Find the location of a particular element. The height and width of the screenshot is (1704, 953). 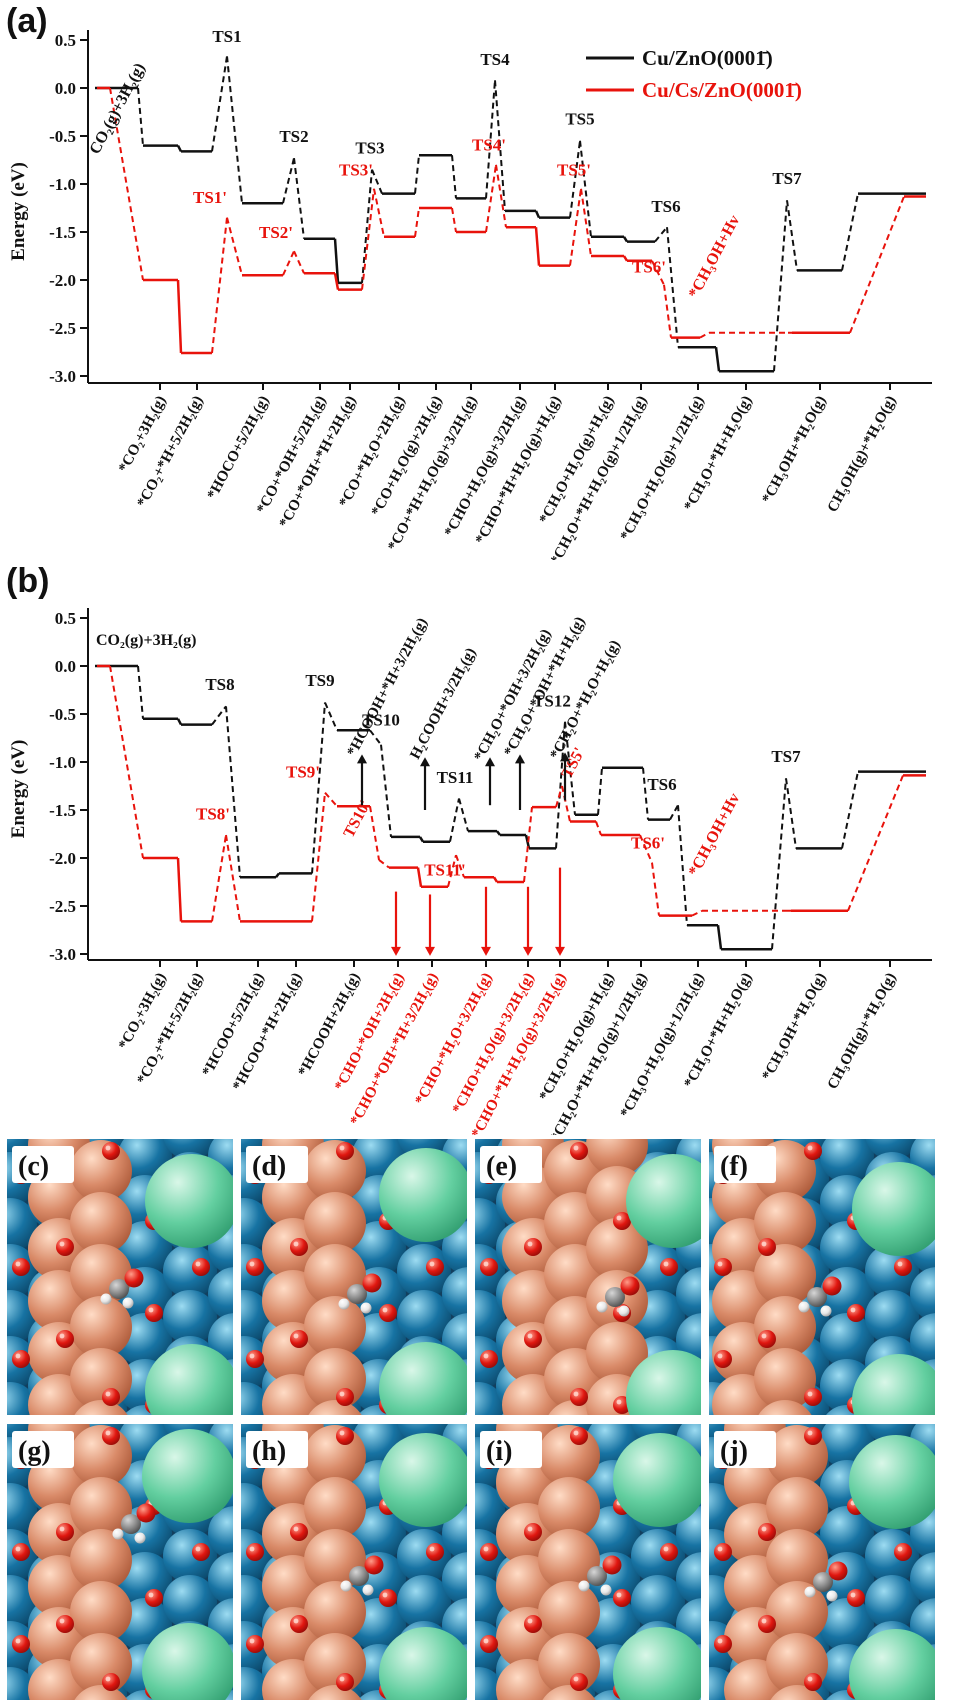

structure-panel-letter: (e) is located at coordinates (511, 1164).